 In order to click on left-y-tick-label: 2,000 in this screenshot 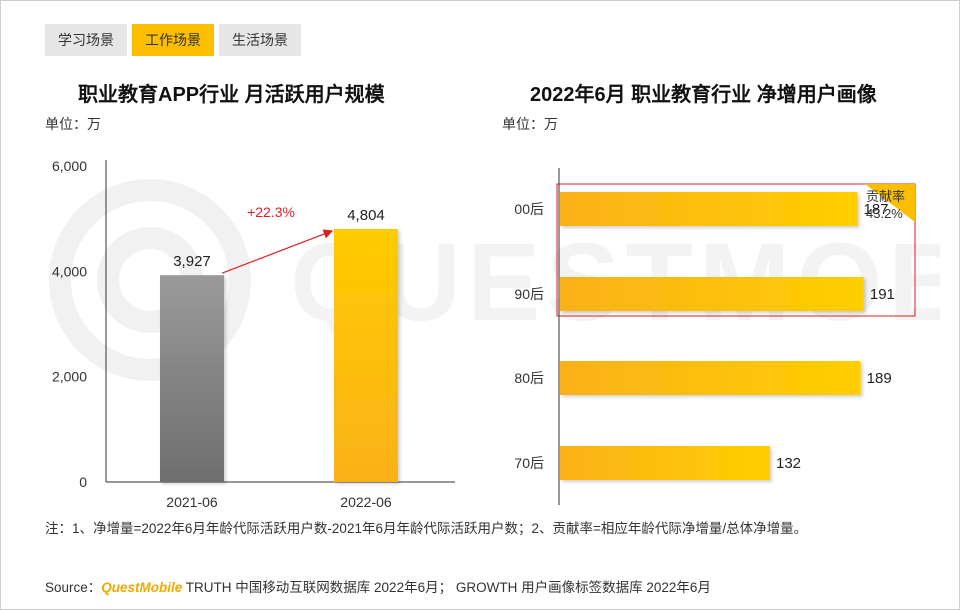, I will do `click(69, 377)`.